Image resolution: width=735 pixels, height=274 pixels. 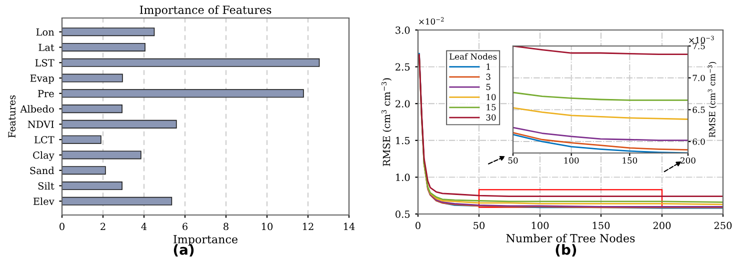 I want to click on legend-label: 3, so click(x=488, y=77).